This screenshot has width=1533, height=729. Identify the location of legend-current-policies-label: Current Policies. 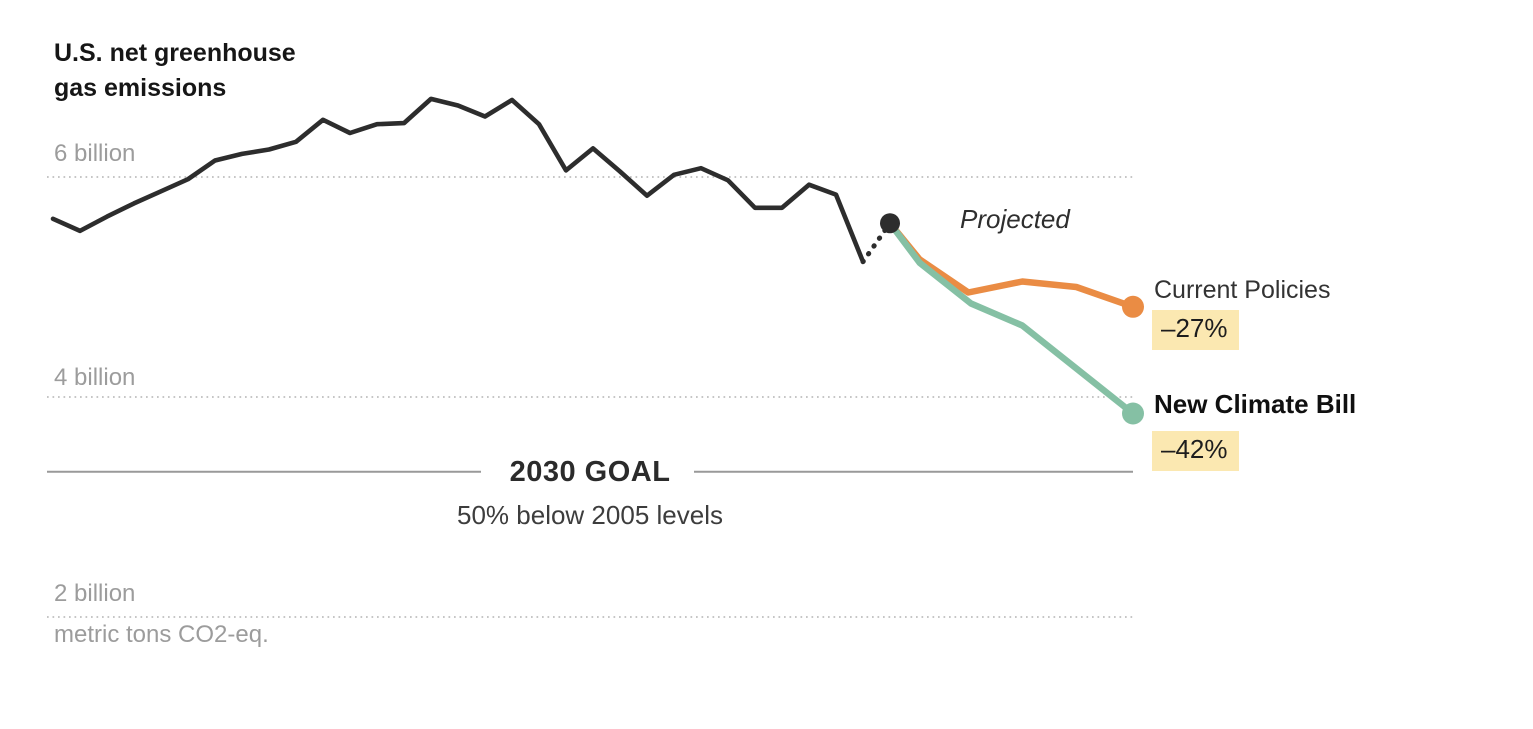
(1242, 290).